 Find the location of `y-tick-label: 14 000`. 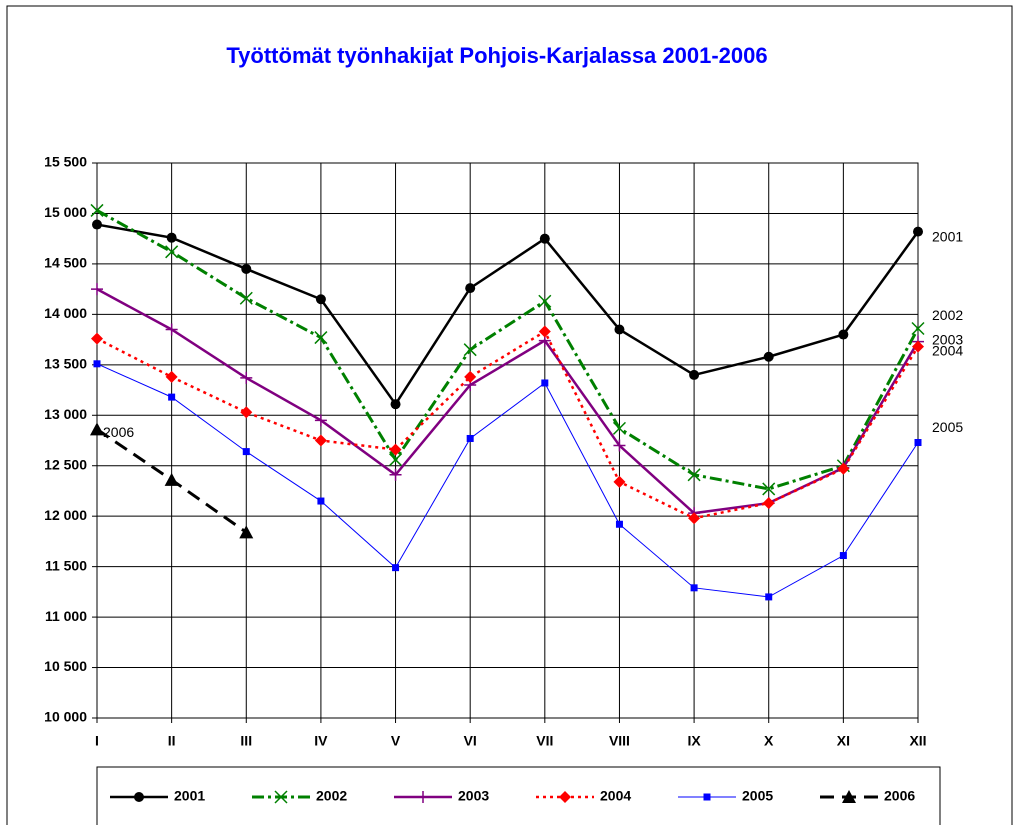

y-tick-label: 14 000 is located at coordinates (65, 313).